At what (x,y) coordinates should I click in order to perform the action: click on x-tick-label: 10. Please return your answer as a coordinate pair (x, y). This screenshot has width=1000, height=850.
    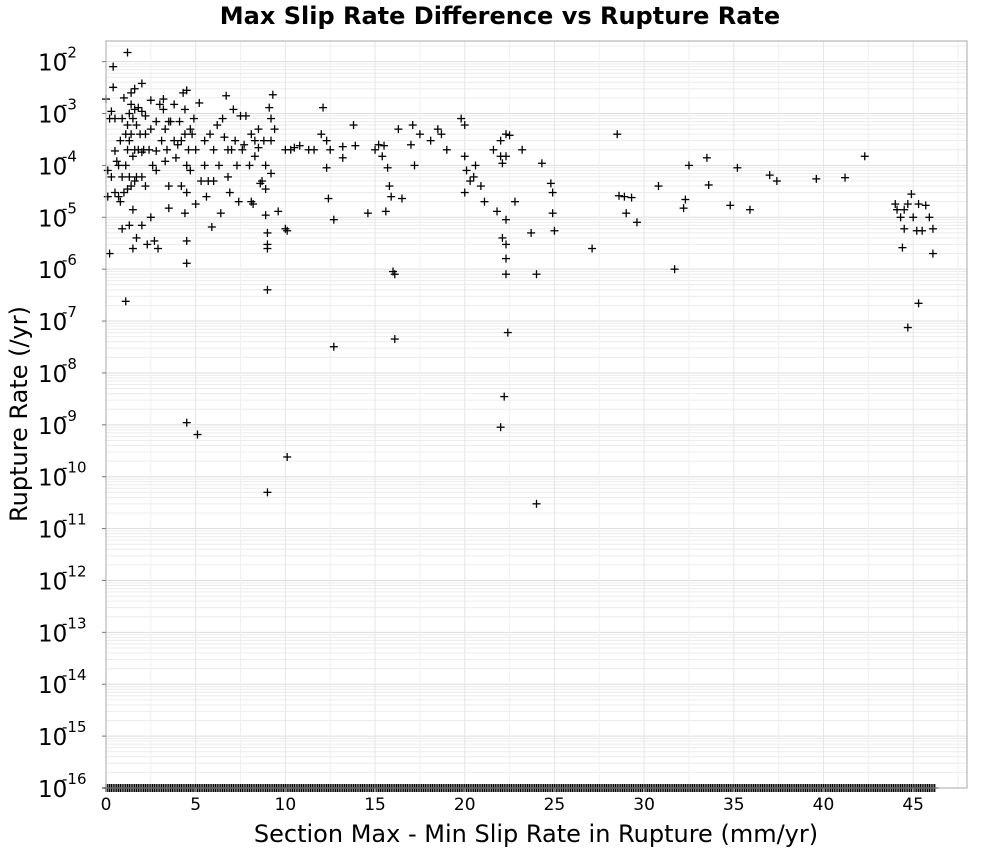
    Looking at the image, I should click on (286, 805).